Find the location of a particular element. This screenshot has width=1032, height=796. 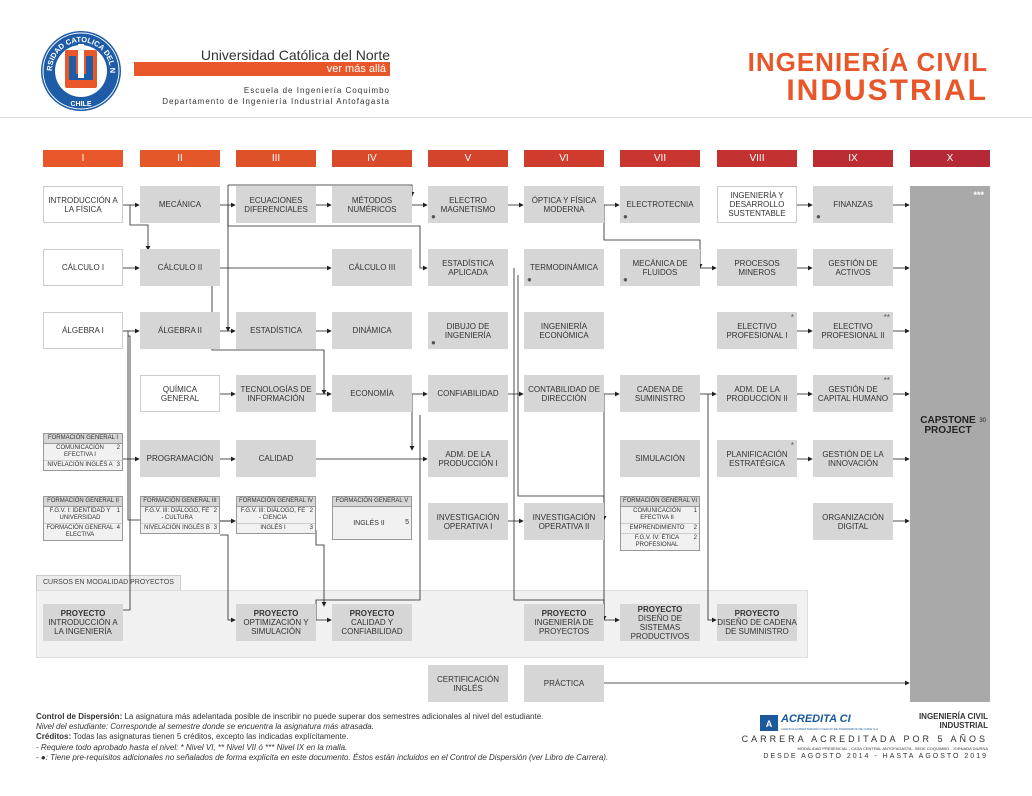

group-row-credits: 1 is located at coordinates (118, 511).